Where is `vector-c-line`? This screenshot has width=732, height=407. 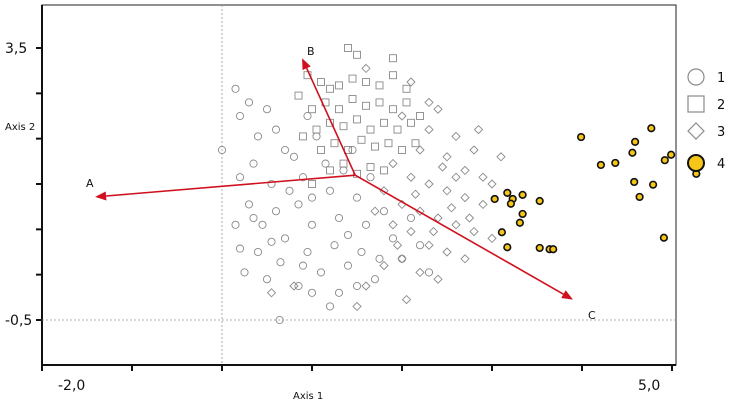
vector-c-line is located at coordinates (459, 234).